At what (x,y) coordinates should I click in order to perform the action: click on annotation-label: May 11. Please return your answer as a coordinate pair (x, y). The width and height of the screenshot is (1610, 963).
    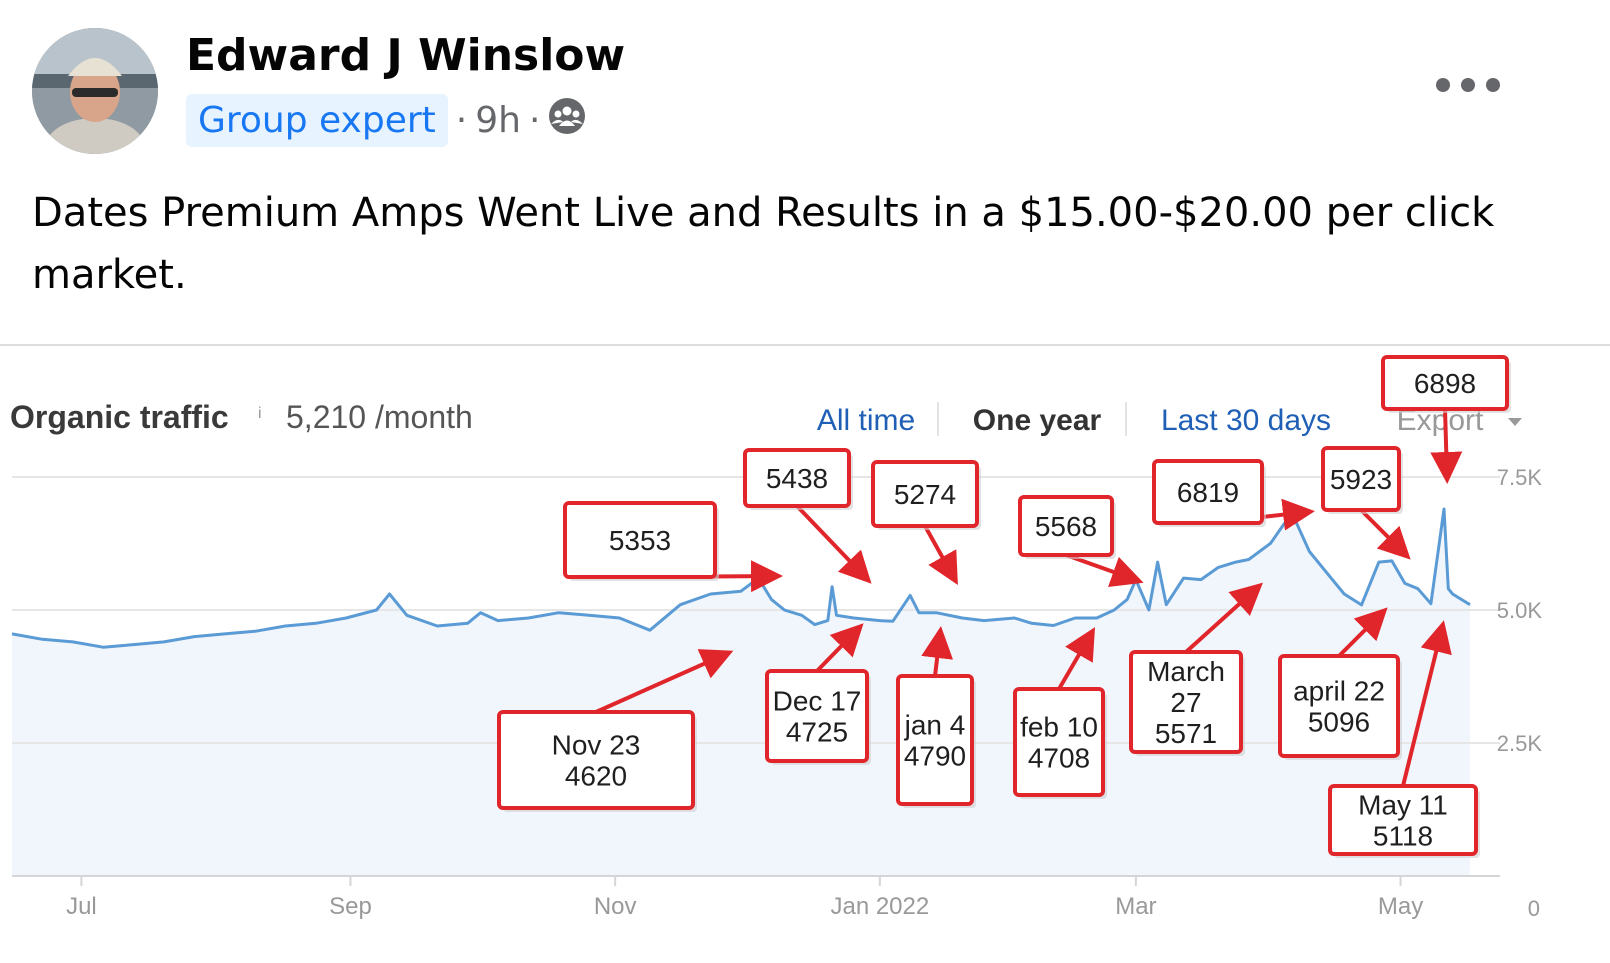
    Looking at the image, I should click on (1403, 805).